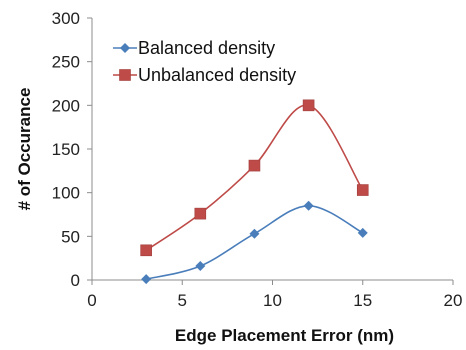 Image resolution: width=466 pixels, height=350 pixels. Describe the element at coordinates (217, 75) in the screenshot. I see `legend-label-unbalanced-density: Unbalanced density` at that location.